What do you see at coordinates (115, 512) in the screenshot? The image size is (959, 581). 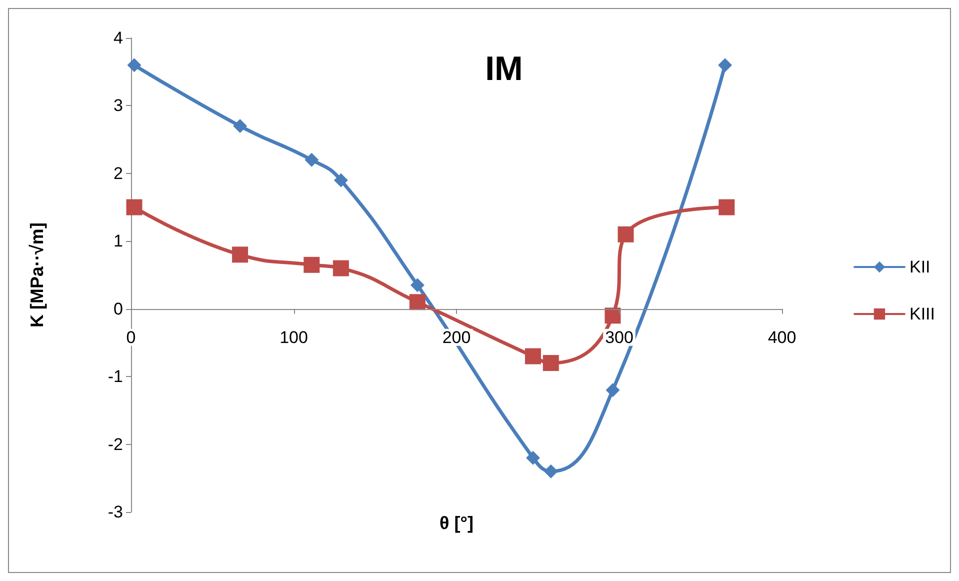 I see `y-tick-label: -3` at bounding box center [115, 512].